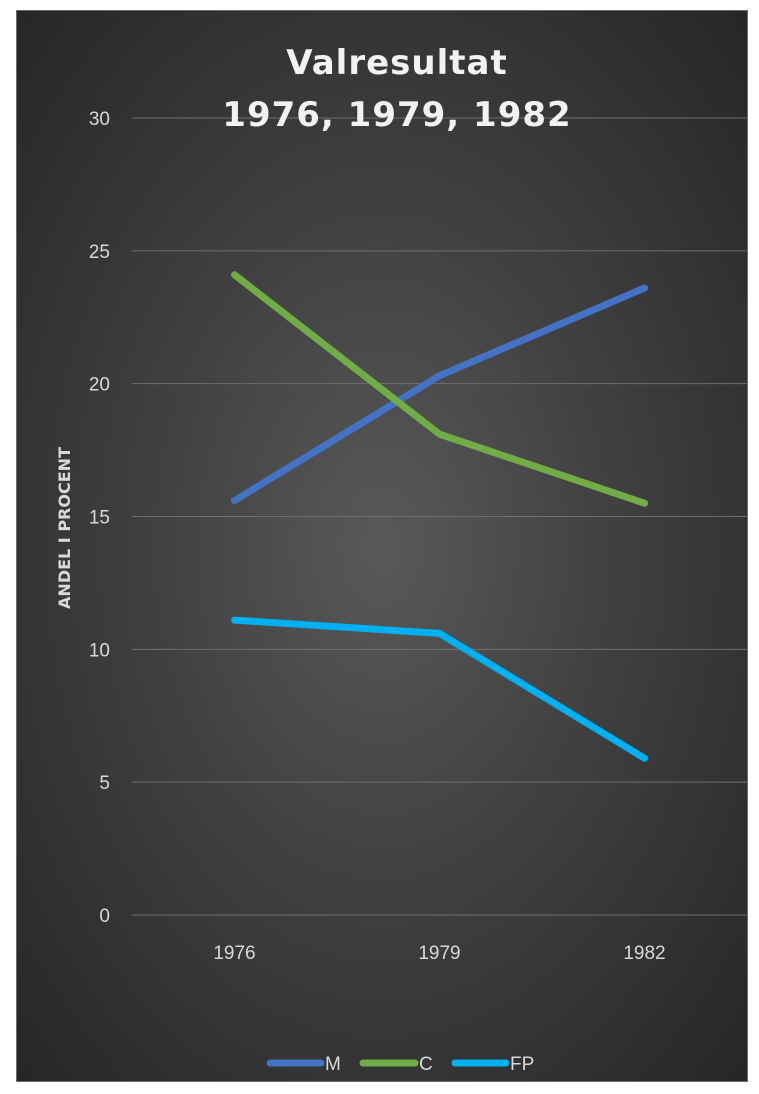 This screenshot has height=1094, width=759. I want to click on x-tick-label: 1979, so click(439, 953).